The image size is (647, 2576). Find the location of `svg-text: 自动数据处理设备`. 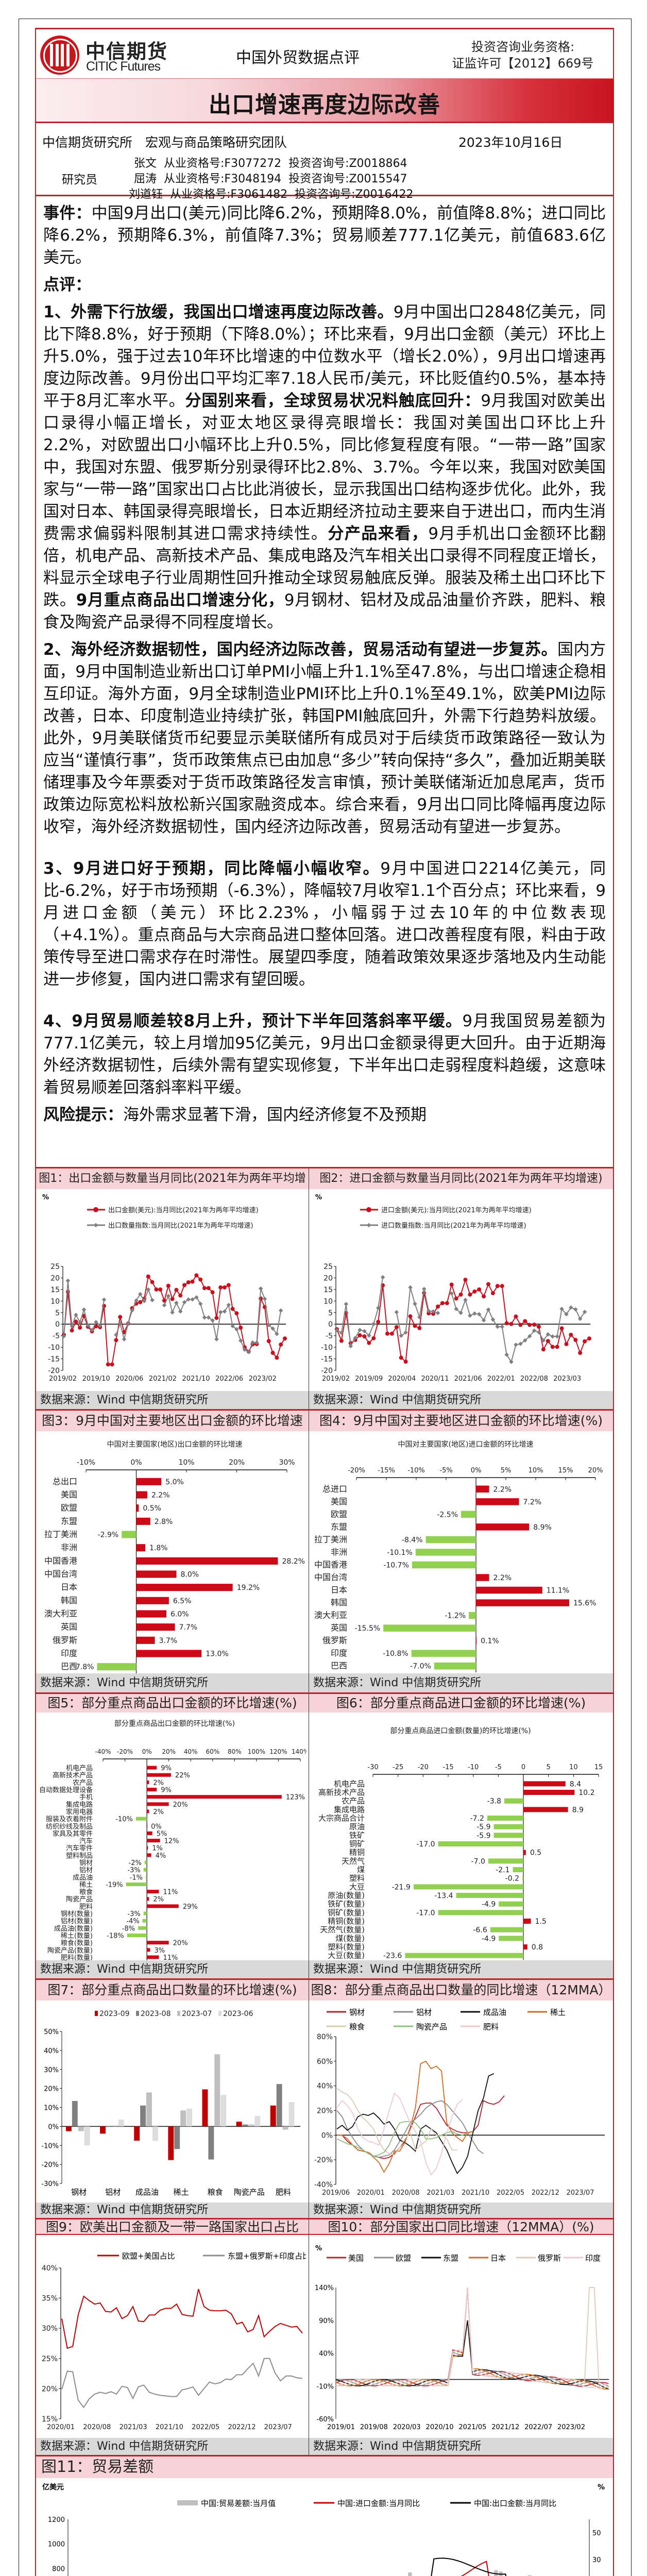

svg-text: 自动数据处理设备 is located at coordinates (66, 1790).